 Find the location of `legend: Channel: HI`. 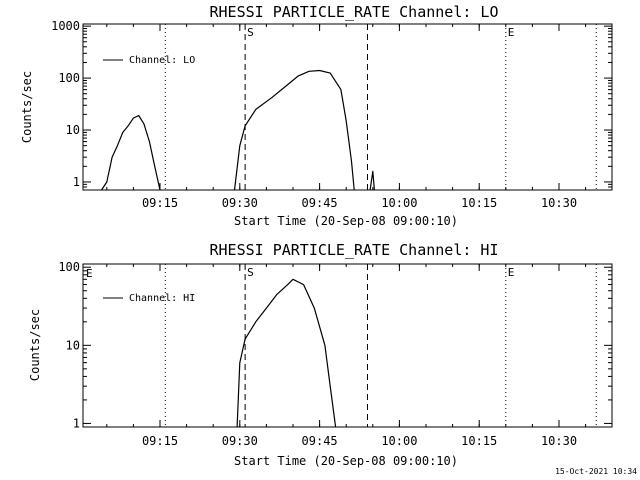

legend: Channel: HI is located at coordinates (149, 298).